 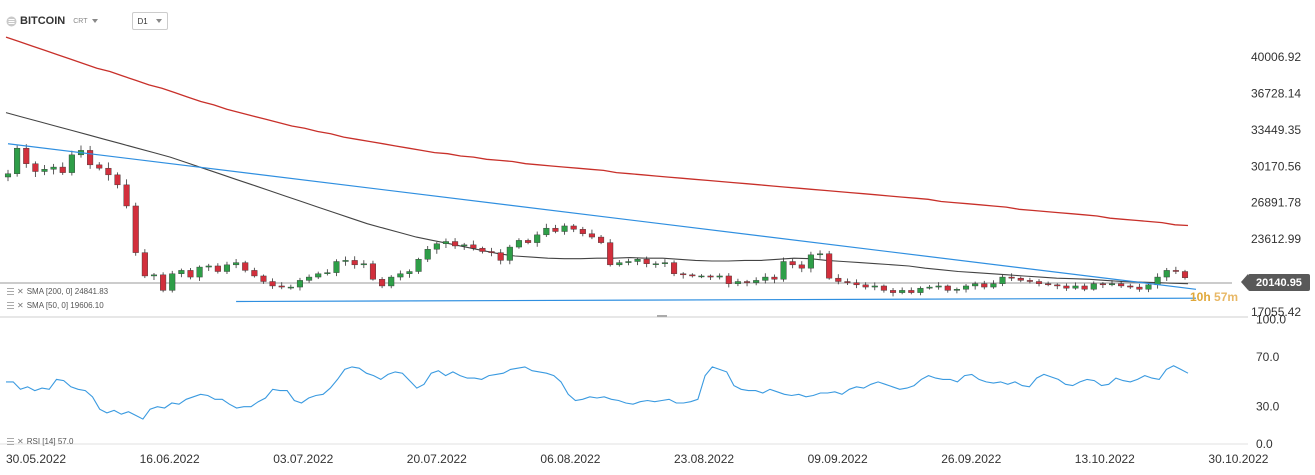 I want to click on instrument-type-selector: CRT, so click(x=85, y=21).